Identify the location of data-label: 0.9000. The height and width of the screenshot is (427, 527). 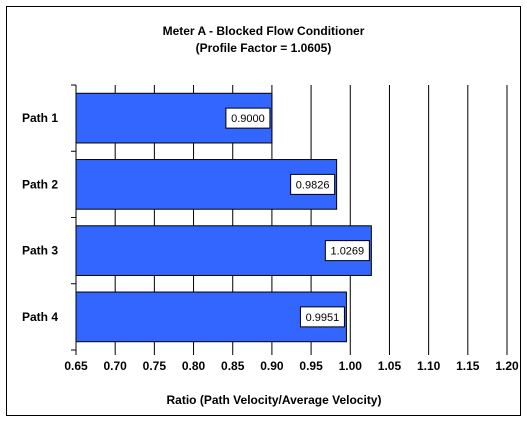
(248, 119).